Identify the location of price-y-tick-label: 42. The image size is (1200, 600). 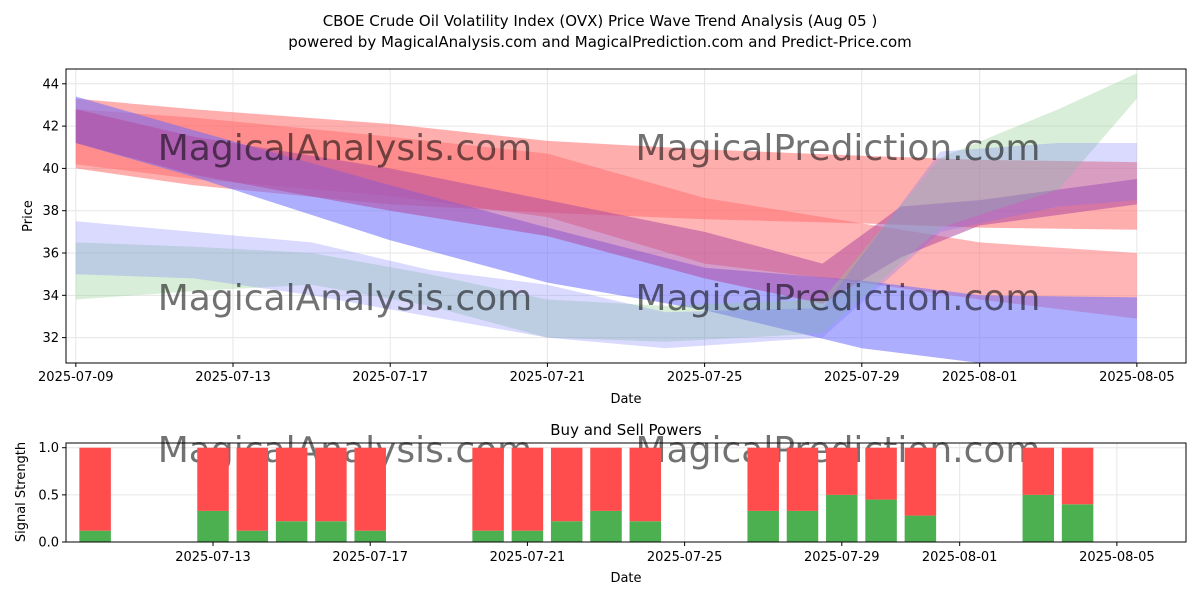
(50, 127).